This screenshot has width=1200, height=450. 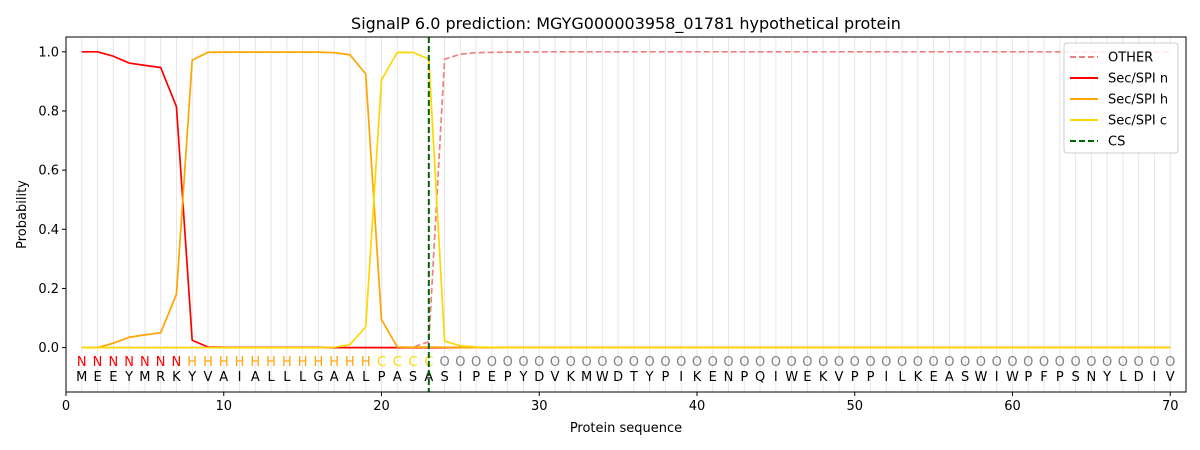 What do you see at coordinates (48, 348) in the screenshot?
I see `y-tick-label: 0.0` at bounding box center [48, 348].